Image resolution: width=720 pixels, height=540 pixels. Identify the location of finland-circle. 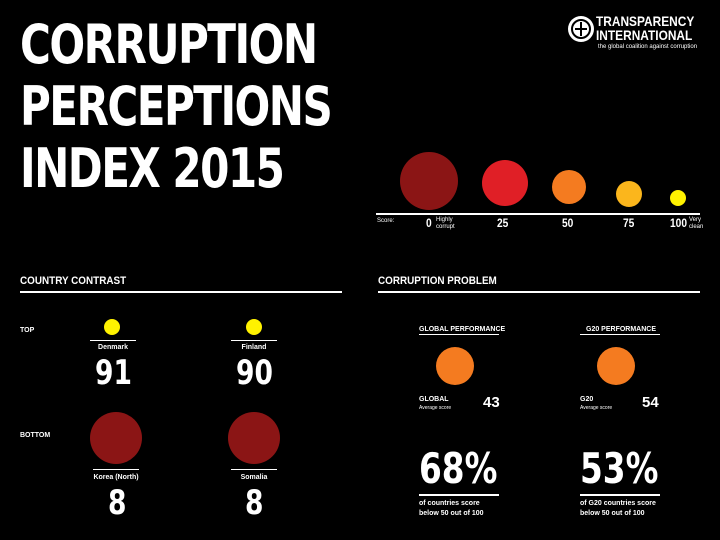
(254, 327).